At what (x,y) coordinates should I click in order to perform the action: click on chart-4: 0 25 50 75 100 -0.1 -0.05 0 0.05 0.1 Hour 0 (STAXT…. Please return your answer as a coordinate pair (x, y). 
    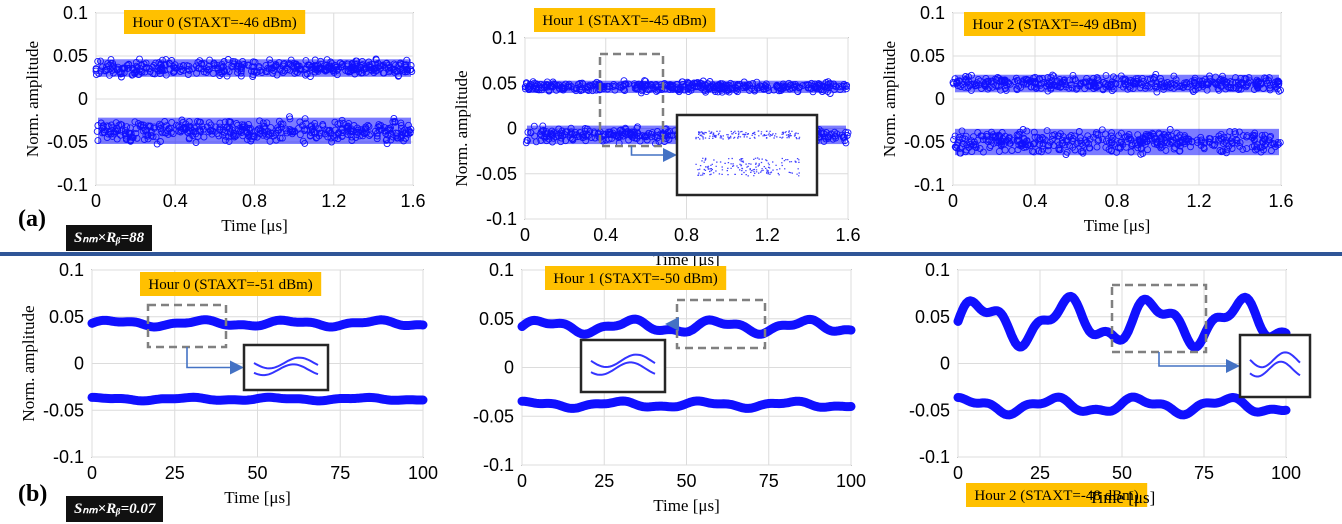
    Looking at the image, I should click on (228, 383).